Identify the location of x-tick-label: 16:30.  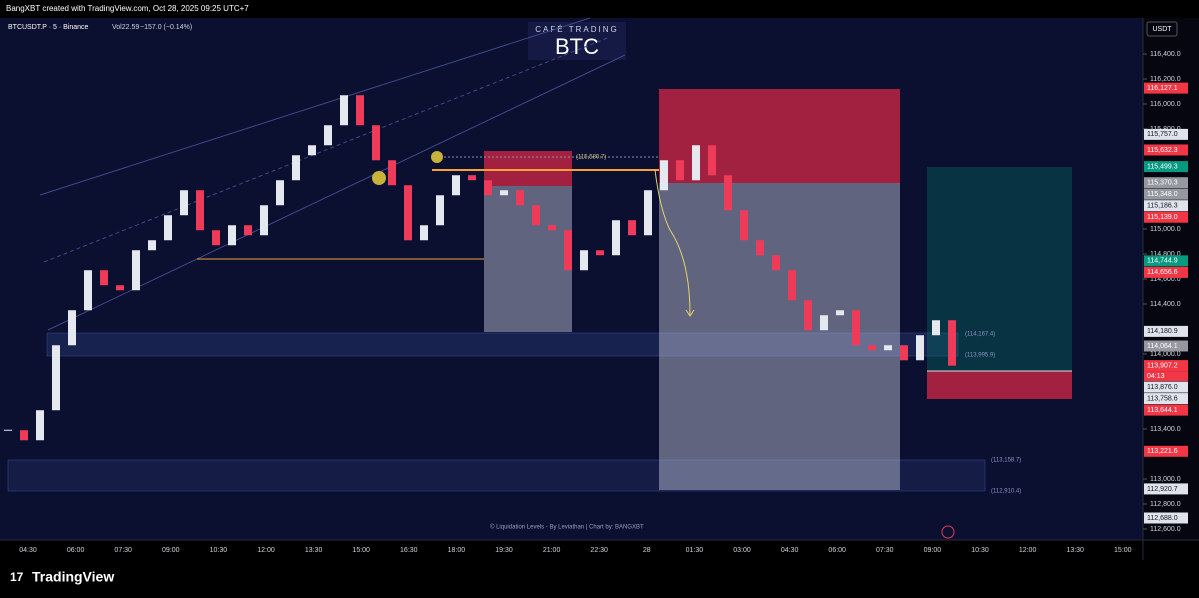
(409, 550).